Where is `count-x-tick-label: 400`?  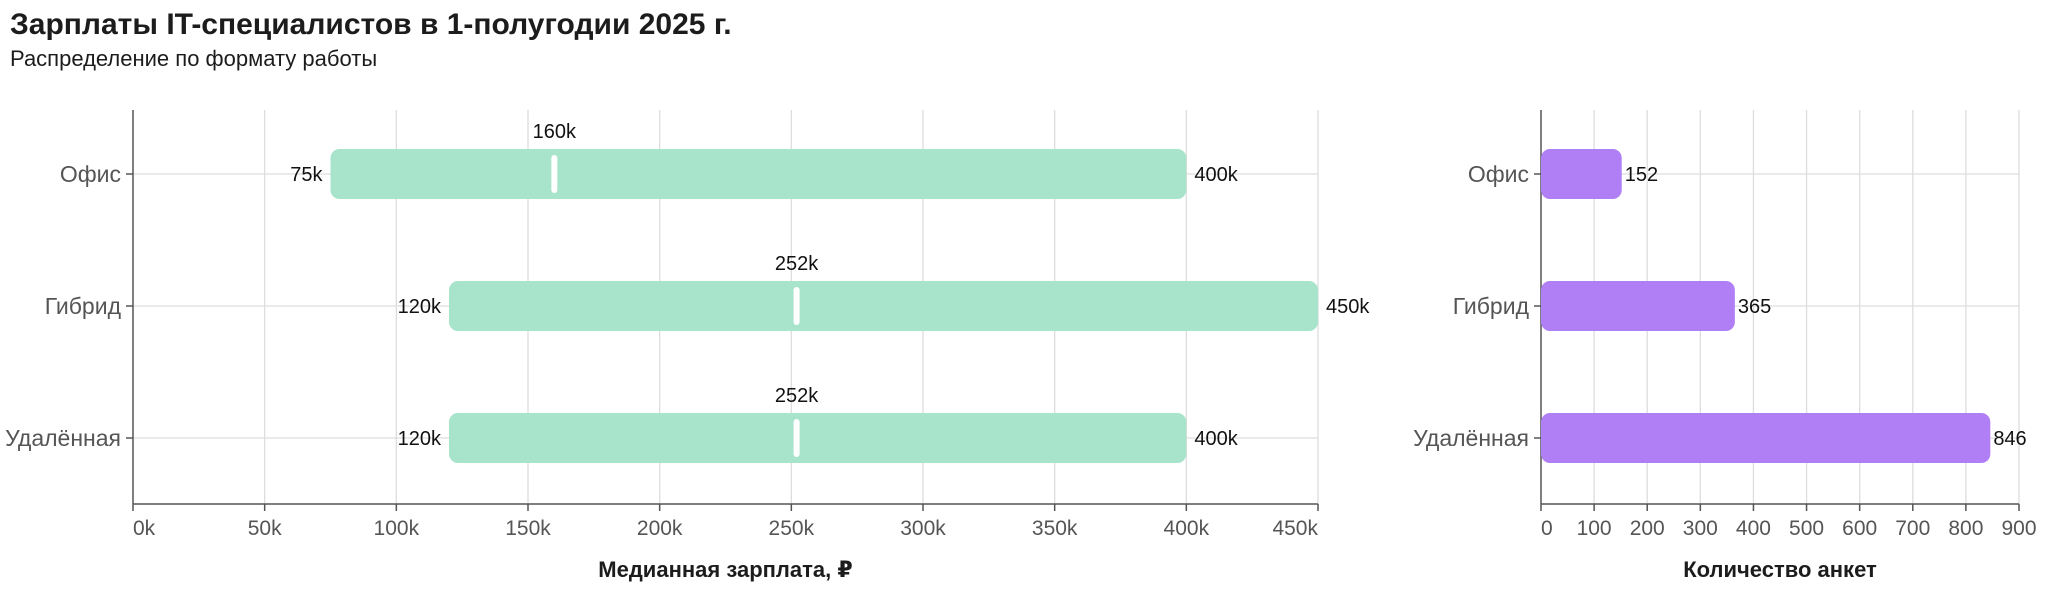 count-x-tick-label: 400 is located at coordinates (1753, 528).